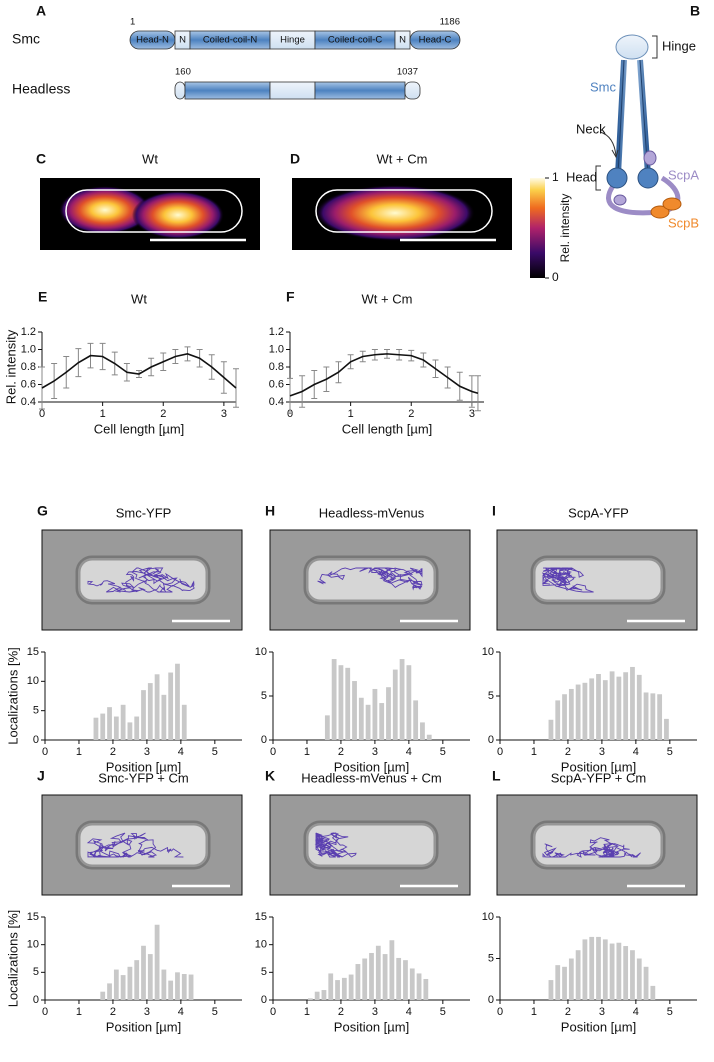 The image size is (714, 1062). Describe the element at coordinates (139, 298) in the screenshot. I see `title: Wt` at that location.